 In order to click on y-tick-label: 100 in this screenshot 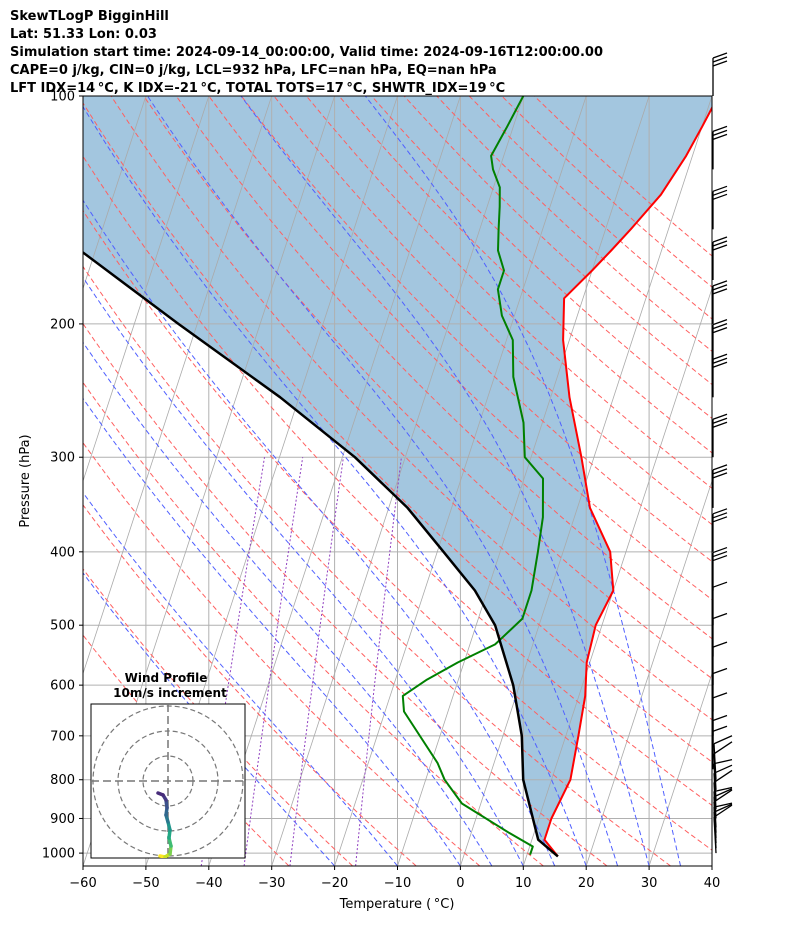, I will do `click(62, 97)`.